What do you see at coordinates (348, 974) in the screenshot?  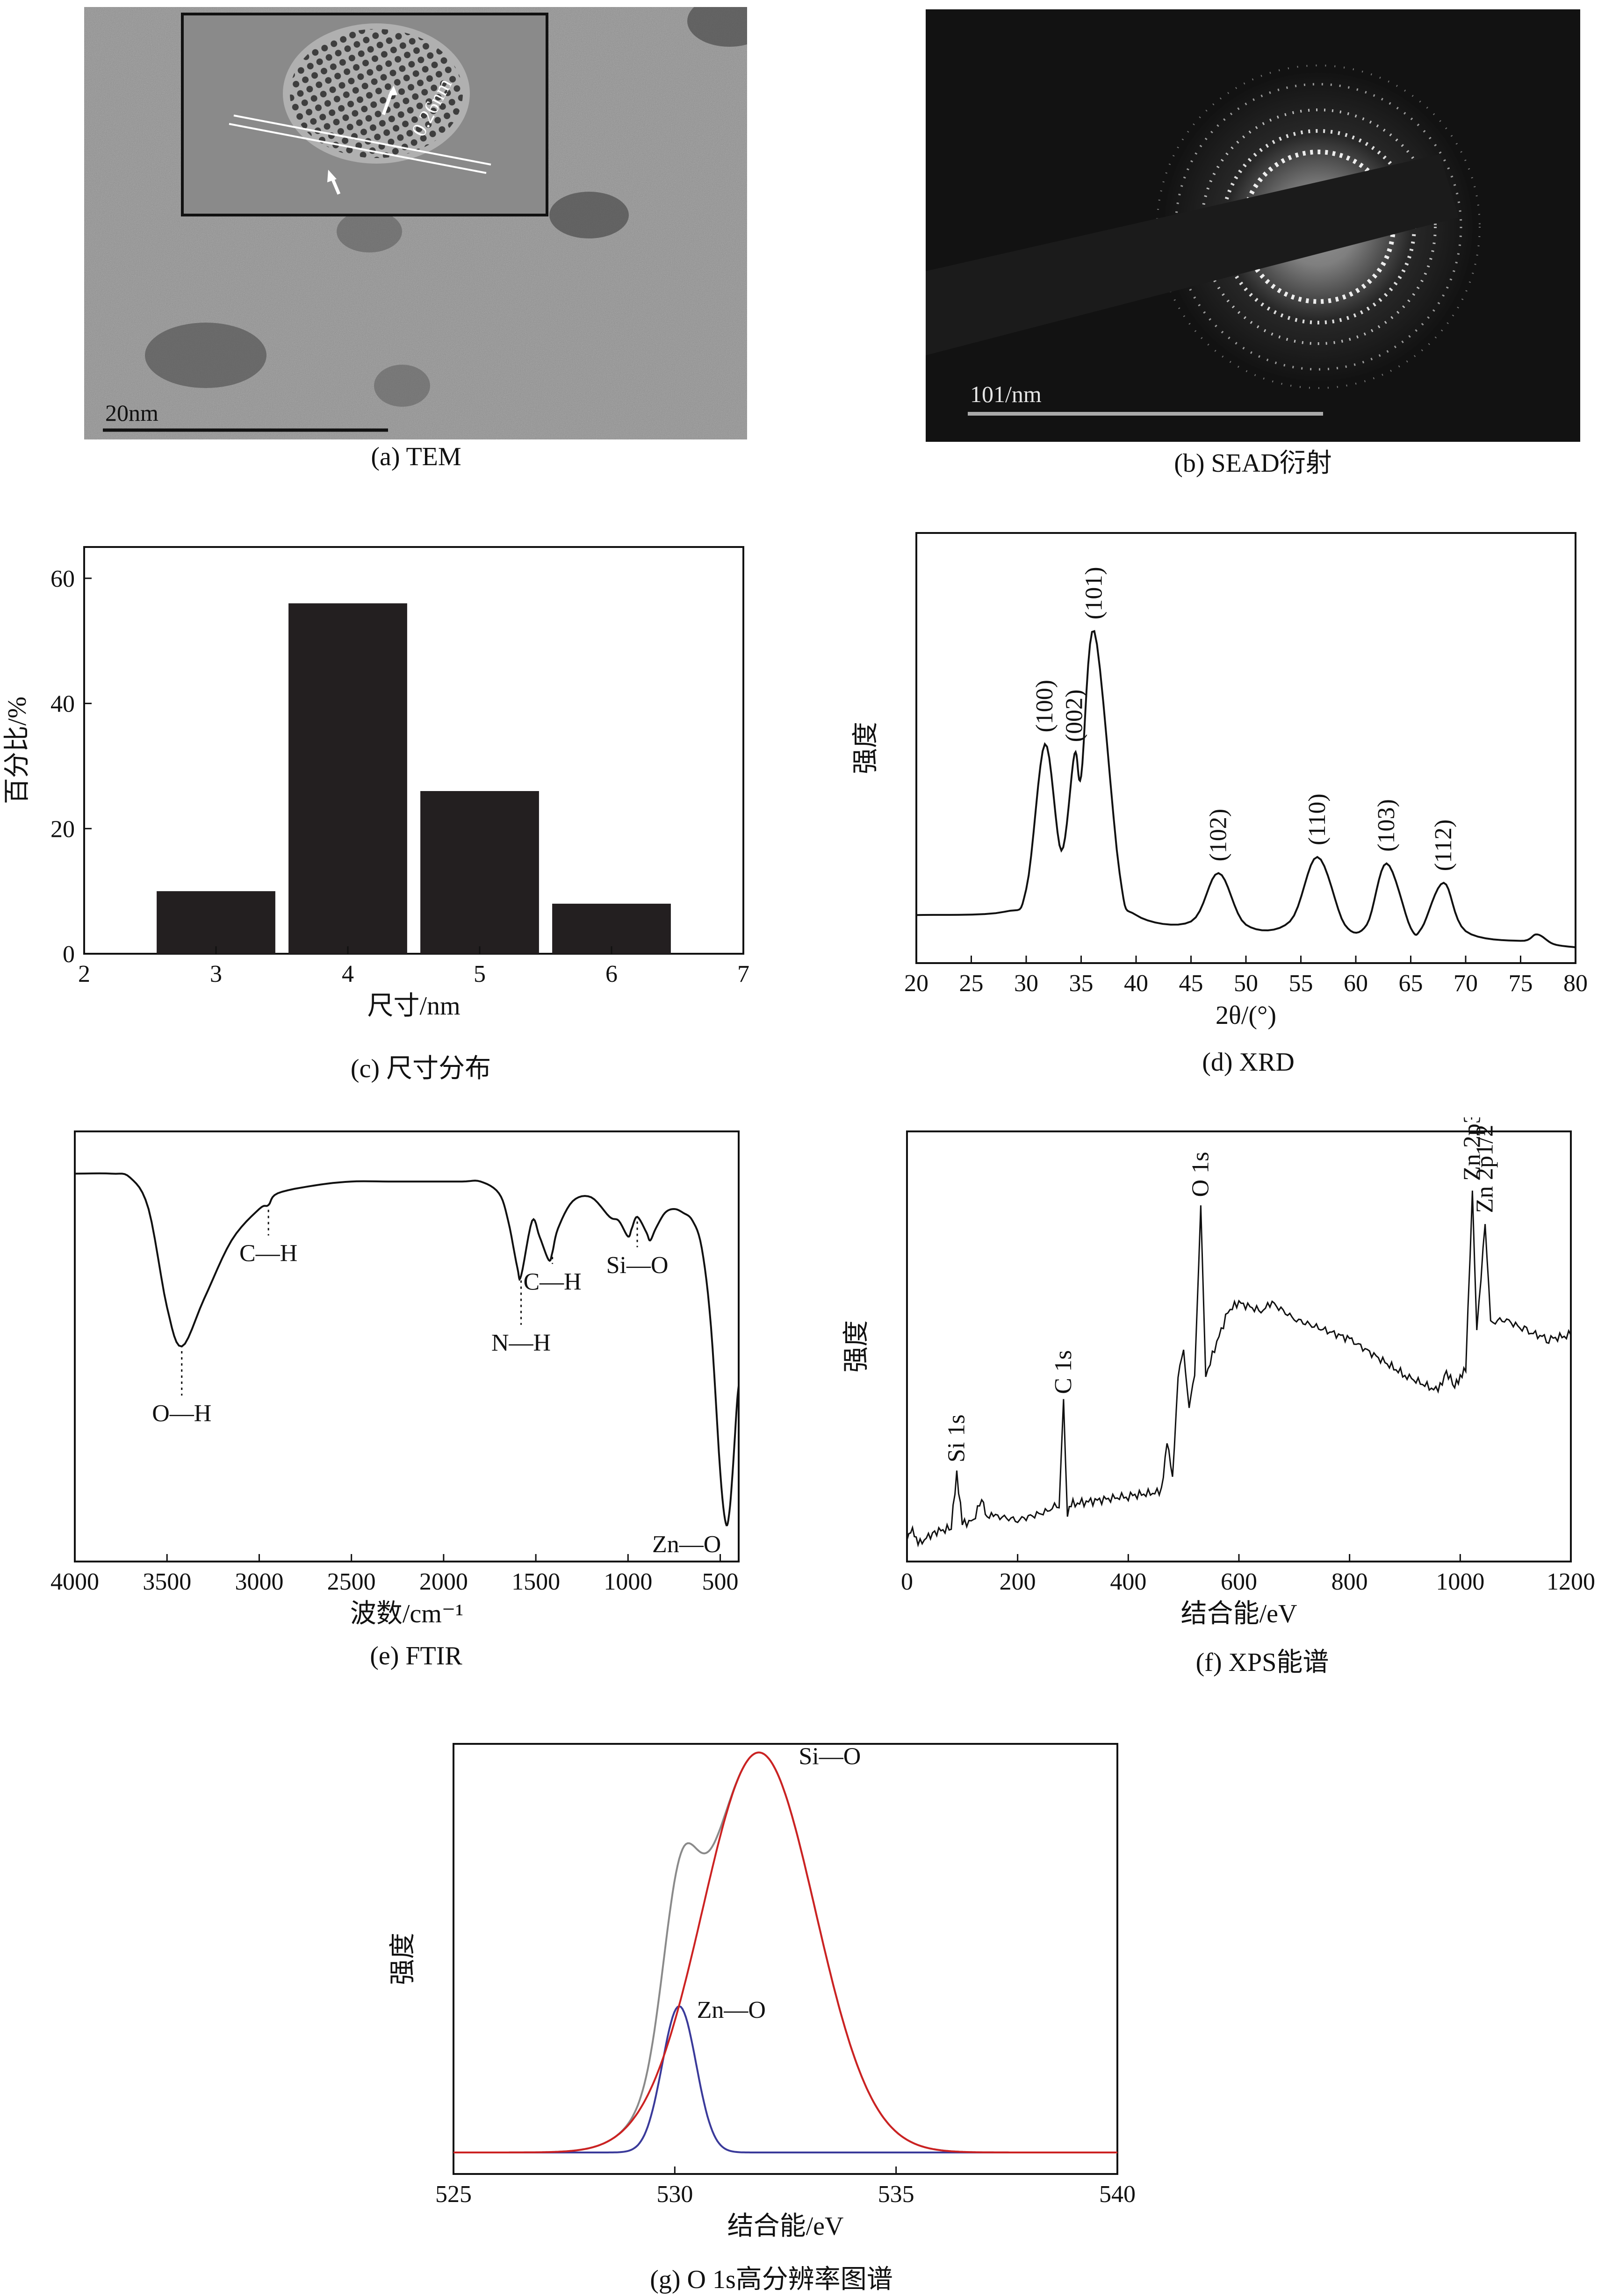 I see `x-tick-label: 4` at bounding box center [348, 974].